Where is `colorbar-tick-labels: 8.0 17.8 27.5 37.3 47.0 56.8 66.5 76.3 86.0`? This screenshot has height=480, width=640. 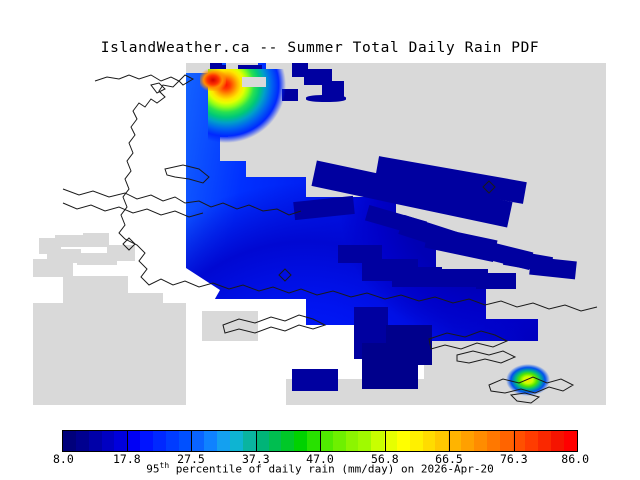
colorbar-tick-labels: 8.0 17.8 27.5 37.3 47.0 56.8 66.5 76.3 86.0 is located at coordinates (320, 459).